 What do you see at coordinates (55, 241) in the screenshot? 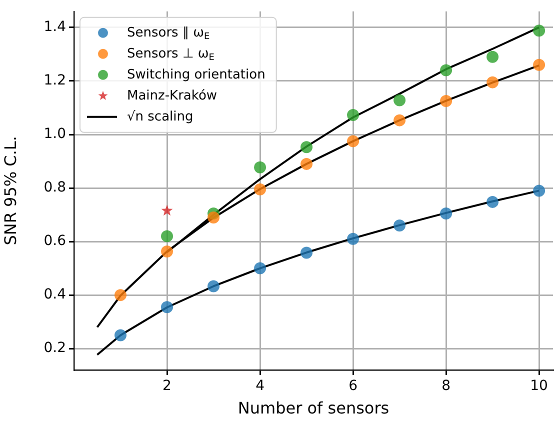
I see `y-tick-label: 0.6` at bounding box center [55, 241].